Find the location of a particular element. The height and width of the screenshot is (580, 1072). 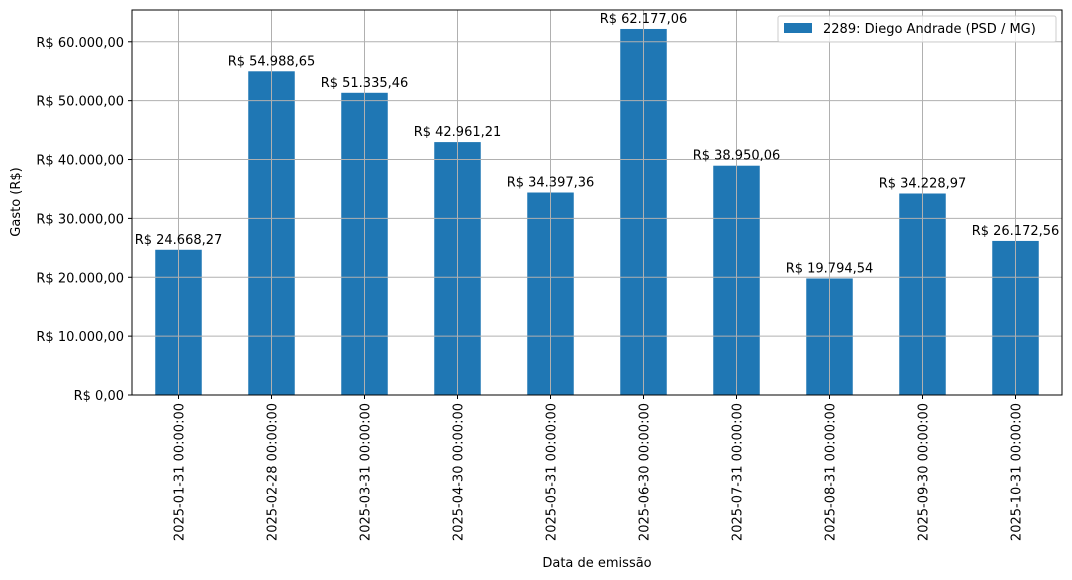

x-tick-label: 2025-03-31 00:00:00 is located at coordinates (366, 472).